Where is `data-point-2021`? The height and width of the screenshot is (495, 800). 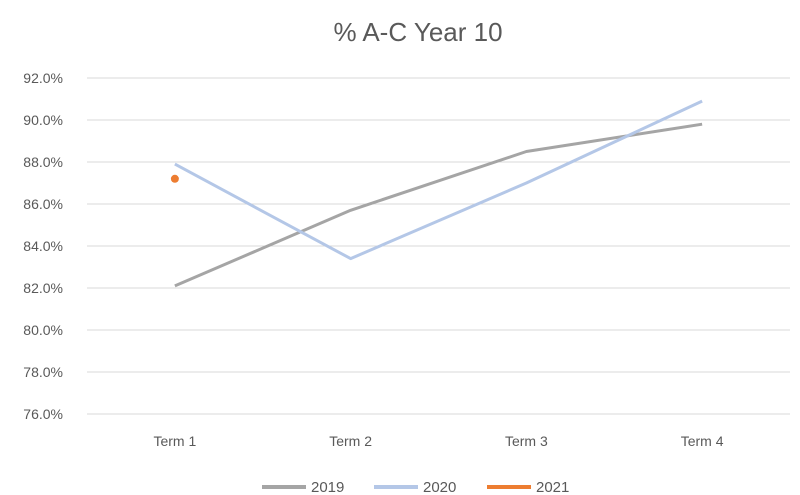 data-point-2021 is located at coordinates (174, 178).